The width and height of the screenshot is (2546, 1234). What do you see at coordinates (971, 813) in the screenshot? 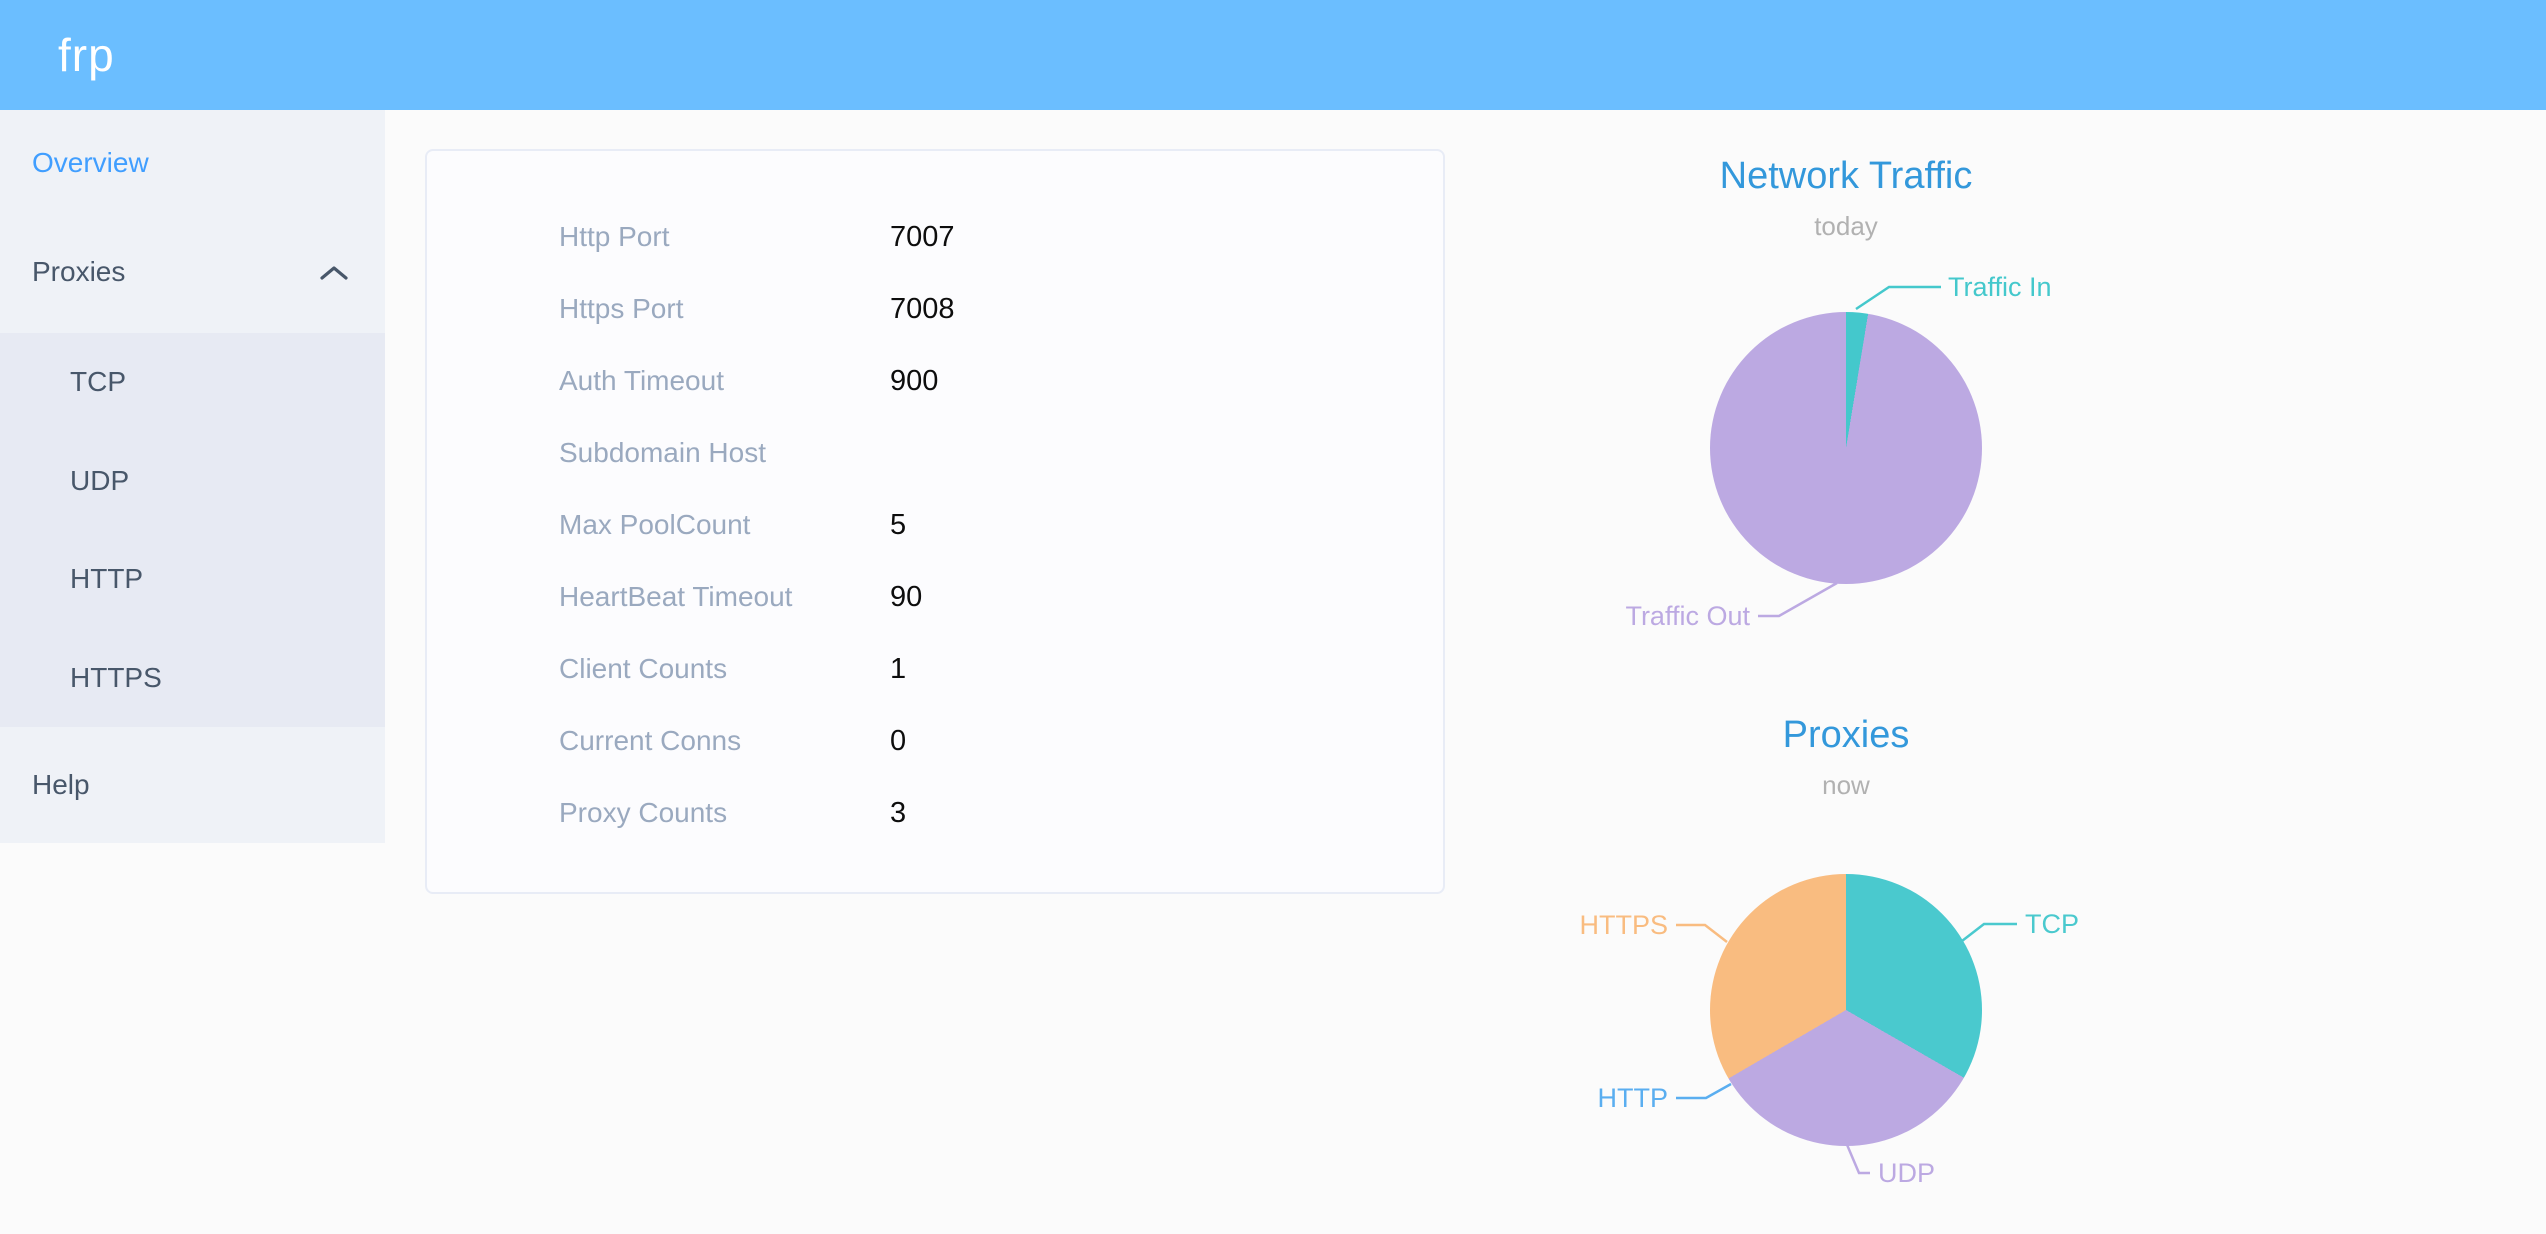
I see `config-row-proxy-counts: Proxy Counts 3` at bounding box center [971, 813].